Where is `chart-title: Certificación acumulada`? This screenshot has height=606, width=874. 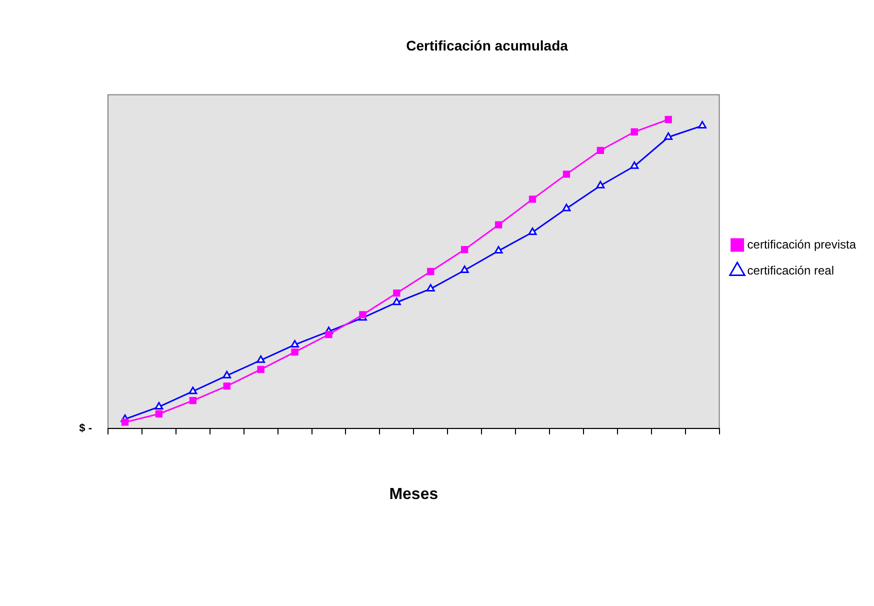
chart-title: Certificación acumulada is located at coordinates (487, 45).